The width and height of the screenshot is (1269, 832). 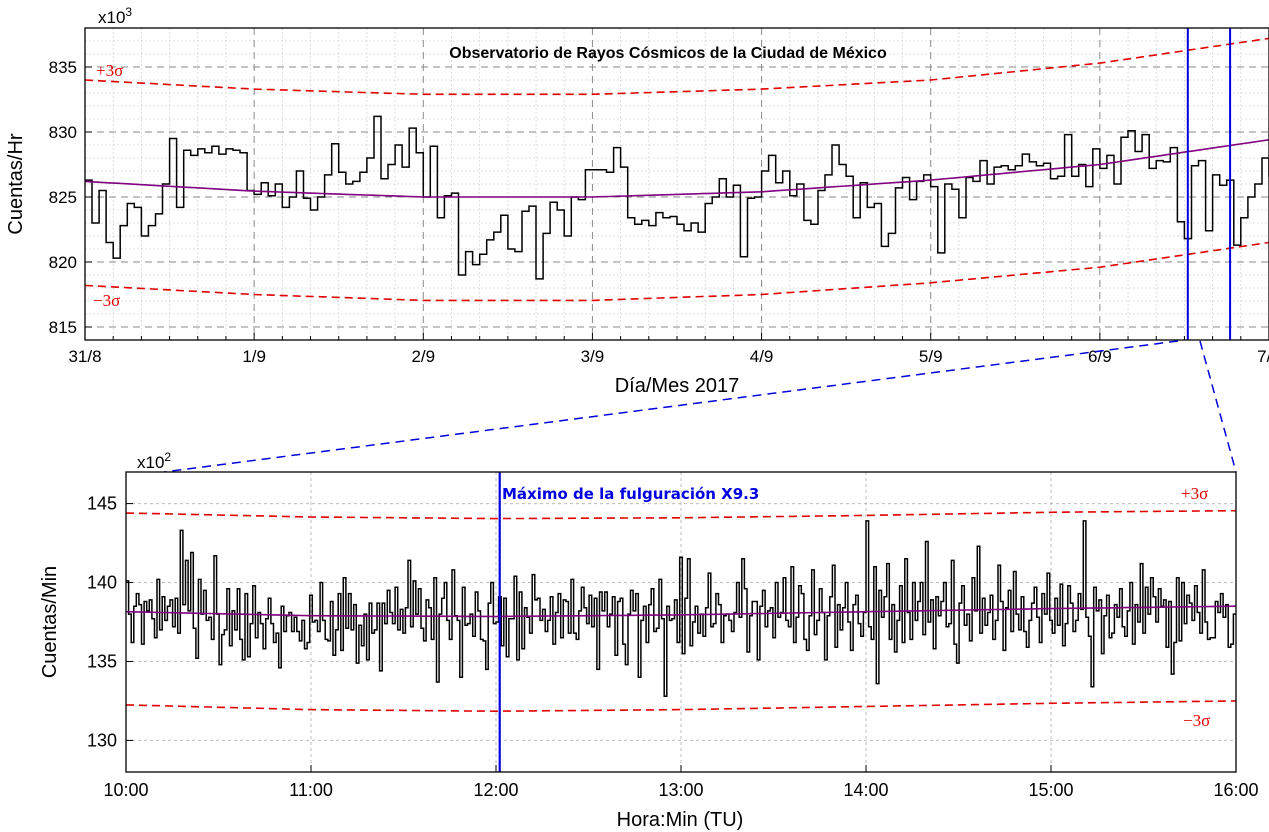 What do you see at coordinates (63, 197) in the screenshot?
I see `top-y-tick-label: 825` at bounding box center [63, 197].